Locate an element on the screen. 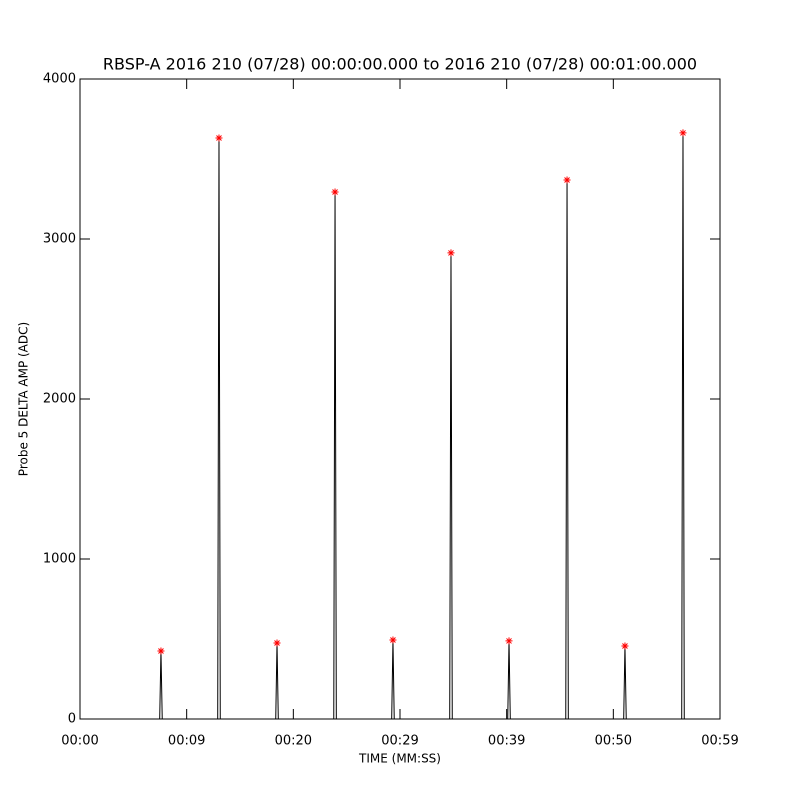 The image size is (800, 800). x-tick-label: 00:00 is located at coordinates (79, 741).